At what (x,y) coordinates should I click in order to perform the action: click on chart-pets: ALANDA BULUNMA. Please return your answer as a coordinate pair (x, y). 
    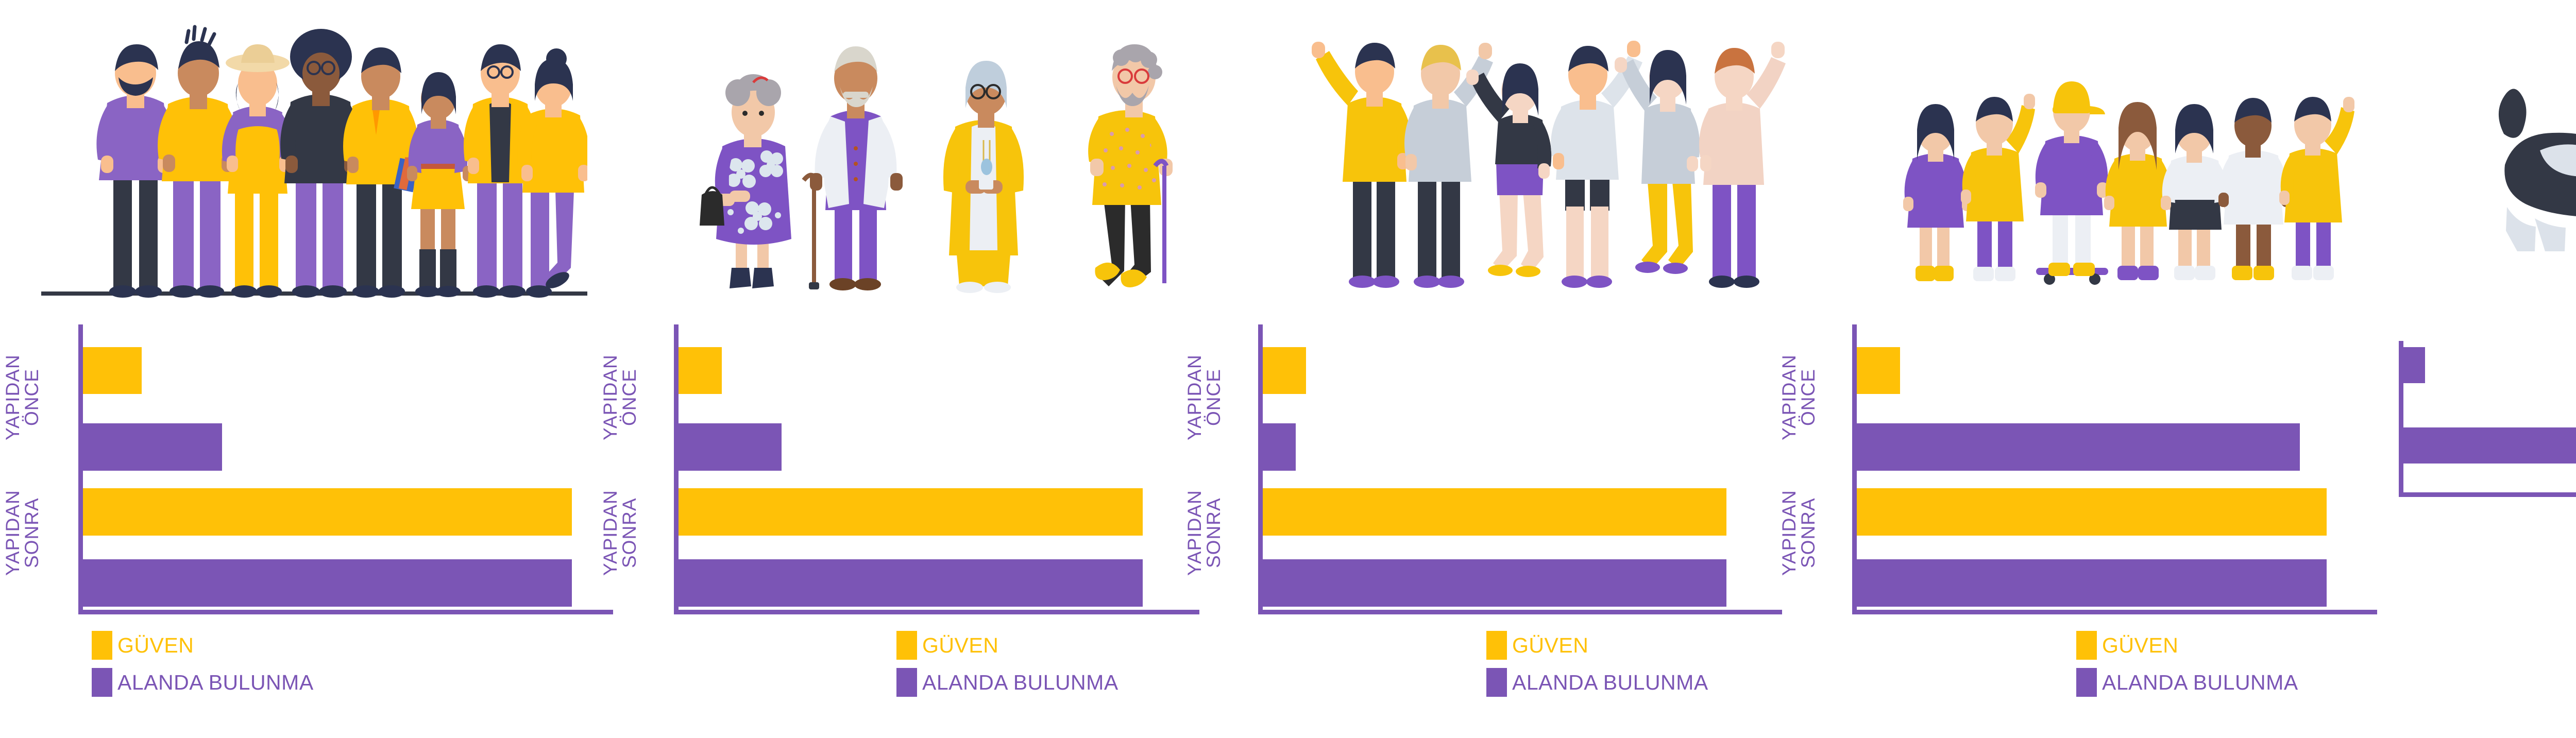
    Looking at the image, I should click on (2488, 523).